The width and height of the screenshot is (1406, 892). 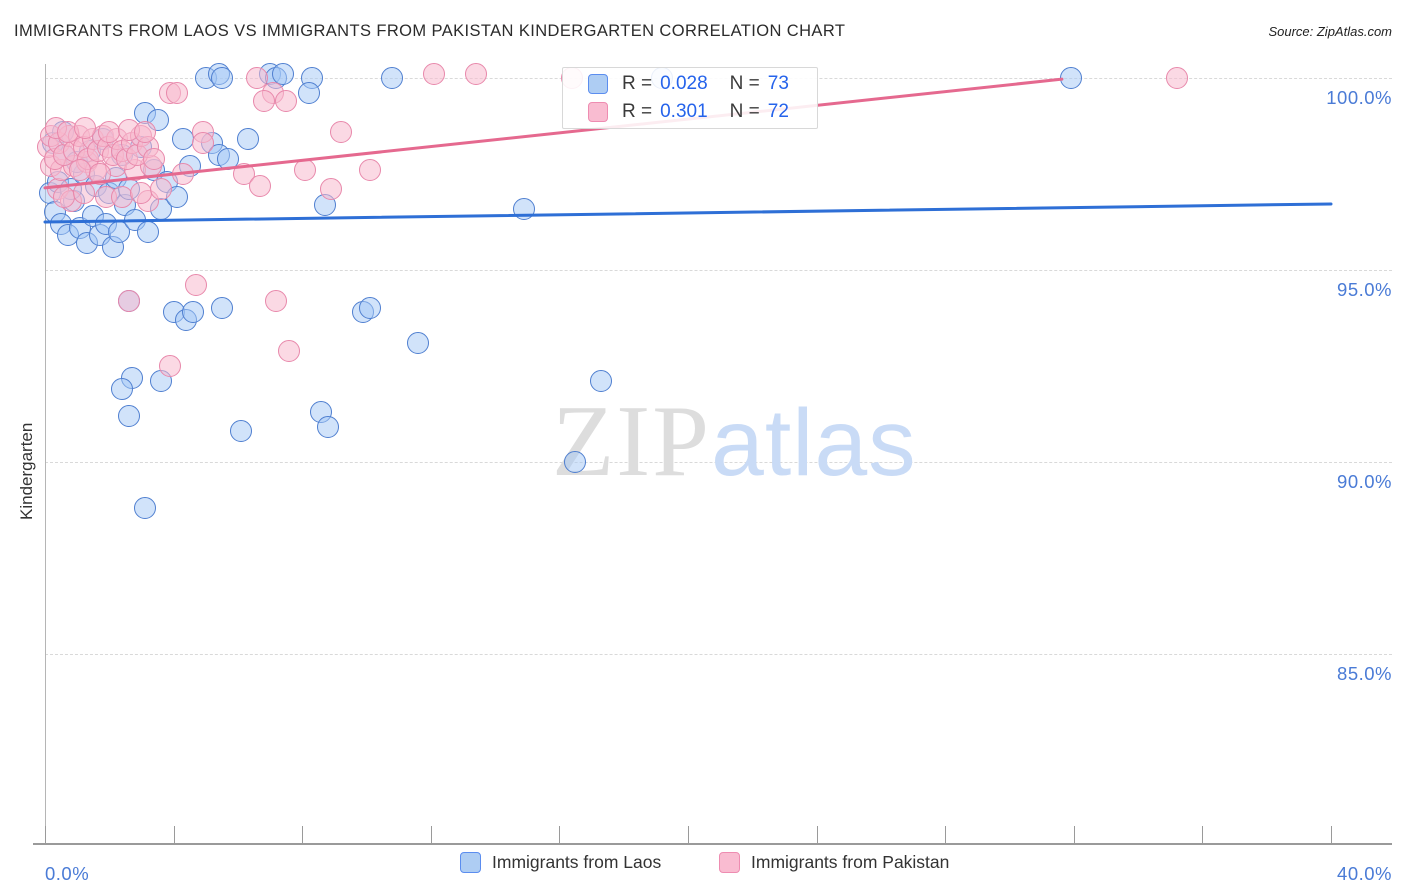 What do you see at coordinates (690, 98) in the screenshot?
I see `stats-legend: R = 0.028 N = 73 R = 0.301 N = 72` at bounding box center [690, 98].